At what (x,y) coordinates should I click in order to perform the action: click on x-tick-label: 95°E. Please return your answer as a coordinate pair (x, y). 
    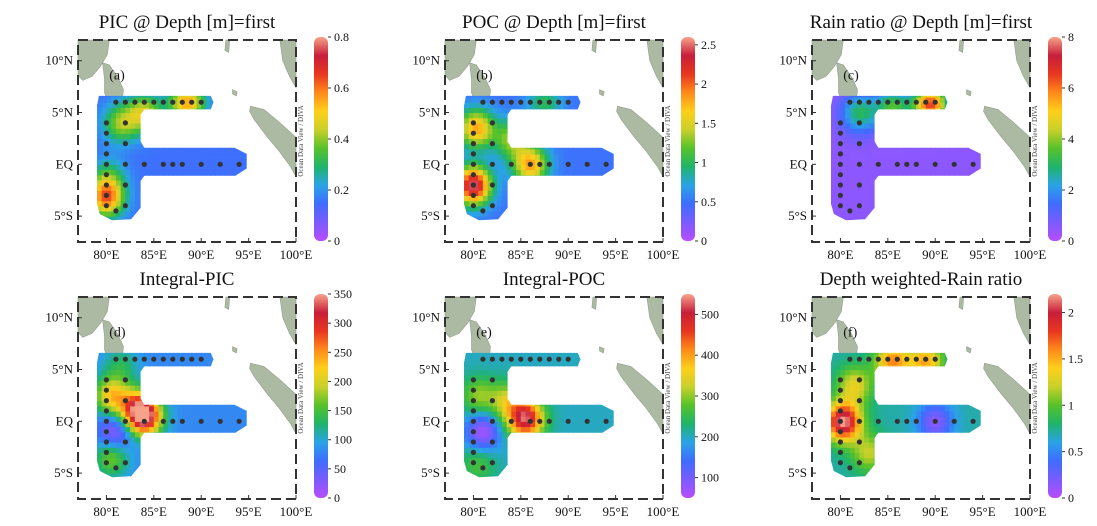
    Looking at the image, I should click on (616, 254).